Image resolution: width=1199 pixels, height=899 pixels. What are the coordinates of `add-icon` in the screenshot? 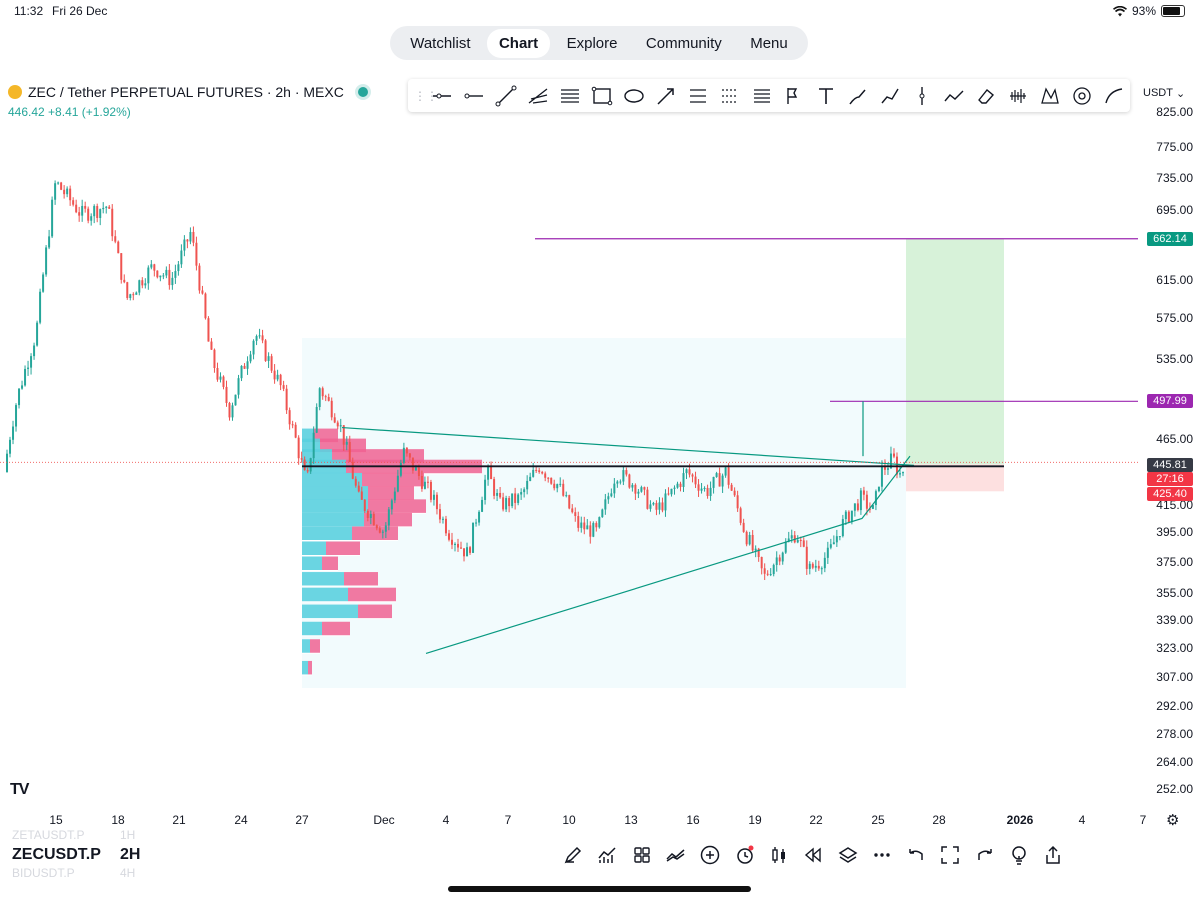 It's located at (710, 855).